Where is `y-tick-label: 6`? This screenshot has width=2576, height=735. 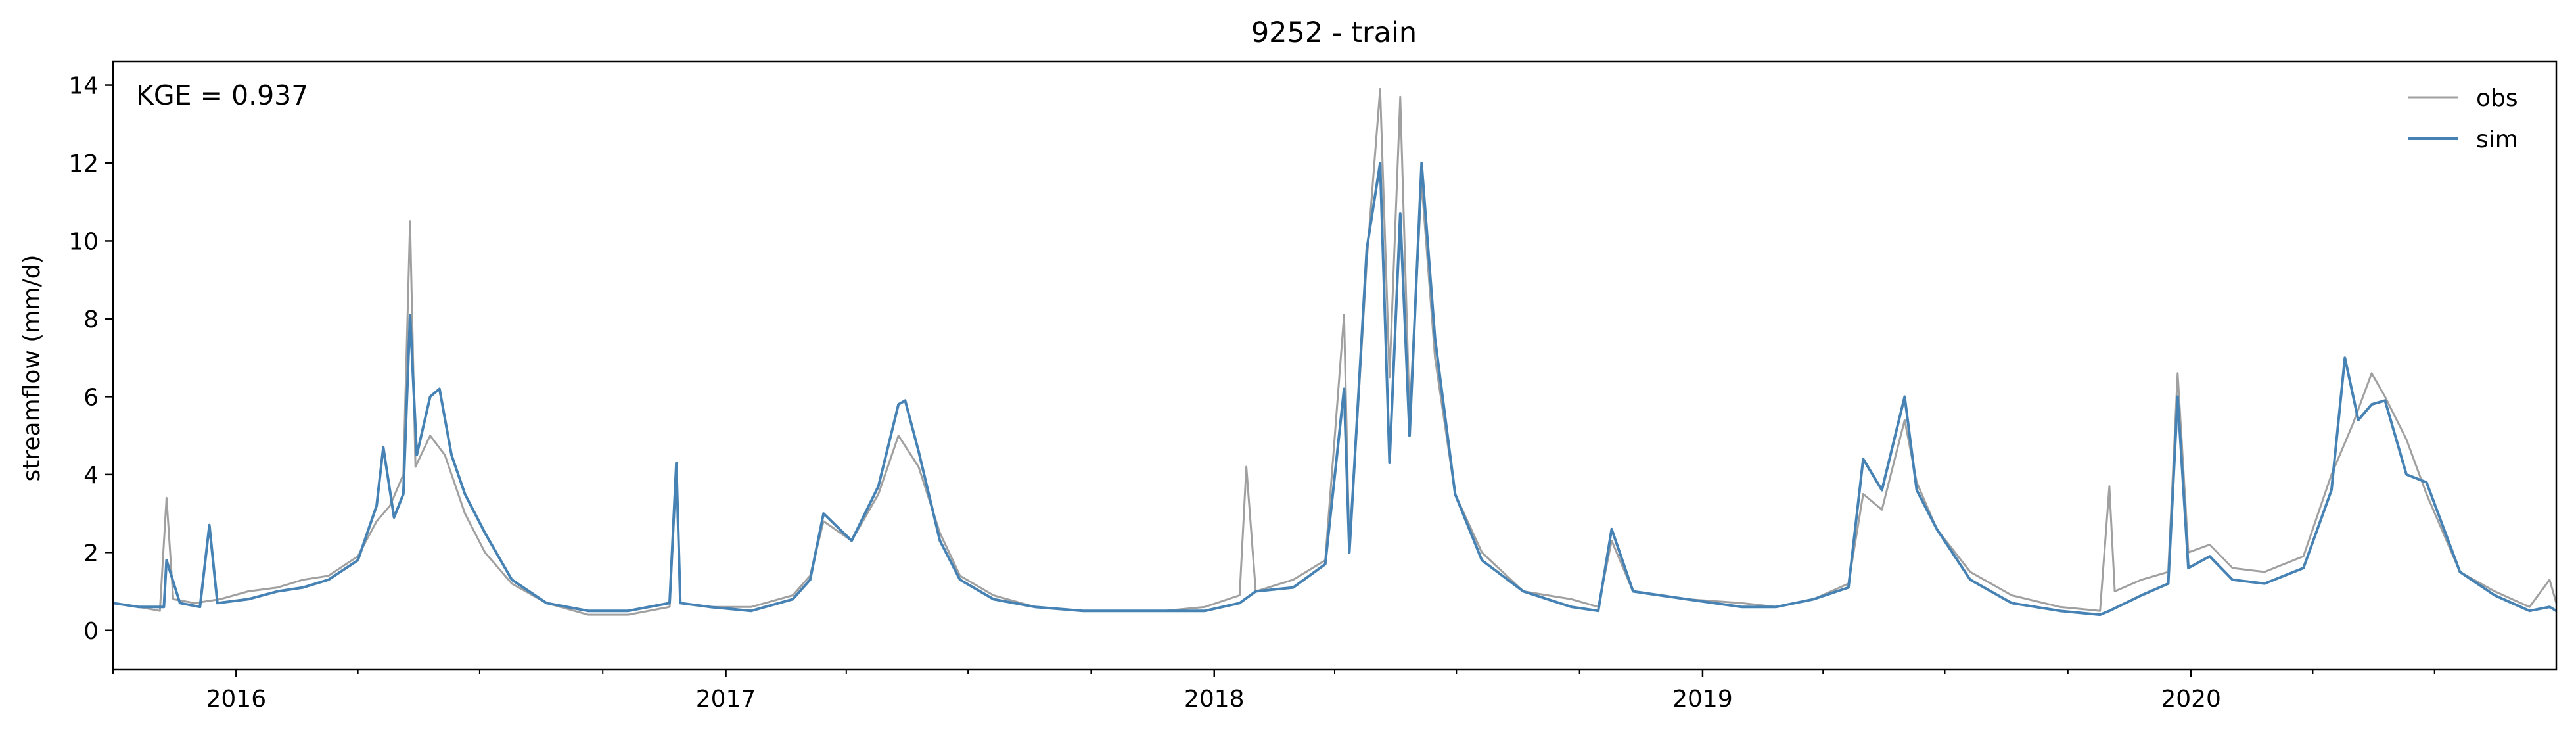
y-tick-label: 6 is located at coordinates (91, 397).